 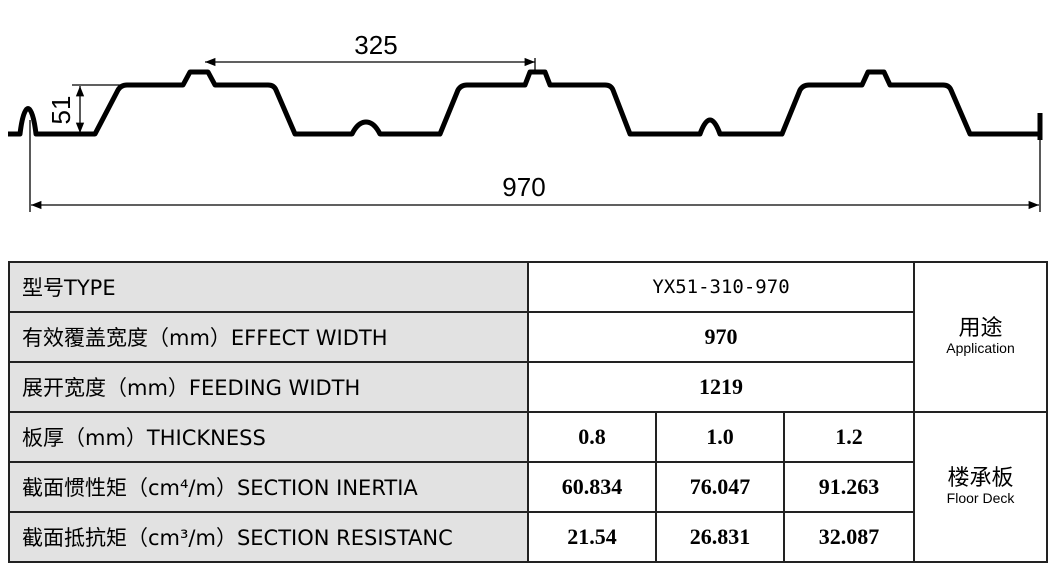 What do you see at coordinates (721, 337) in the screenshot?
I see `cell-value: 970` at bounding box center [721, 337].